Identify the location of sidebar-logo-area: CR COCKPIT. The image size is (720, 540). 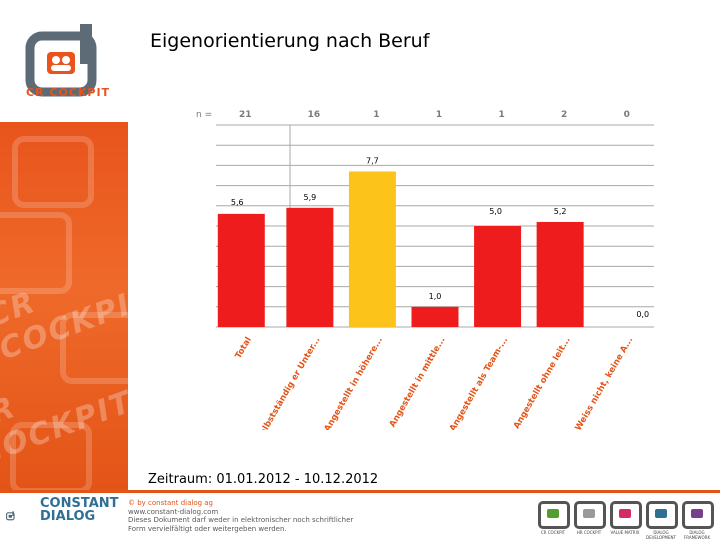
(64, 61).